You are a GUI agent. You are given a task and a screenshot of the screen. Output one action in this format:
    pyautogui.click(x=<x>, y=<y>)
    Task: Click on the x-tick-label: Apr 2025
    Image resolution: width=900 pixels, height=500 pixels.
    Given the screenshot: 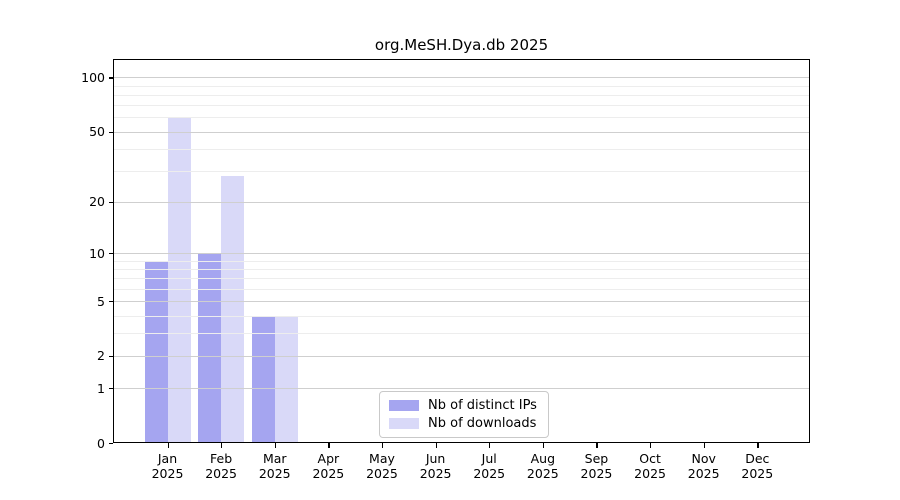 What is the action you would take?
    pyautogui.click(x=328, y=466)
    